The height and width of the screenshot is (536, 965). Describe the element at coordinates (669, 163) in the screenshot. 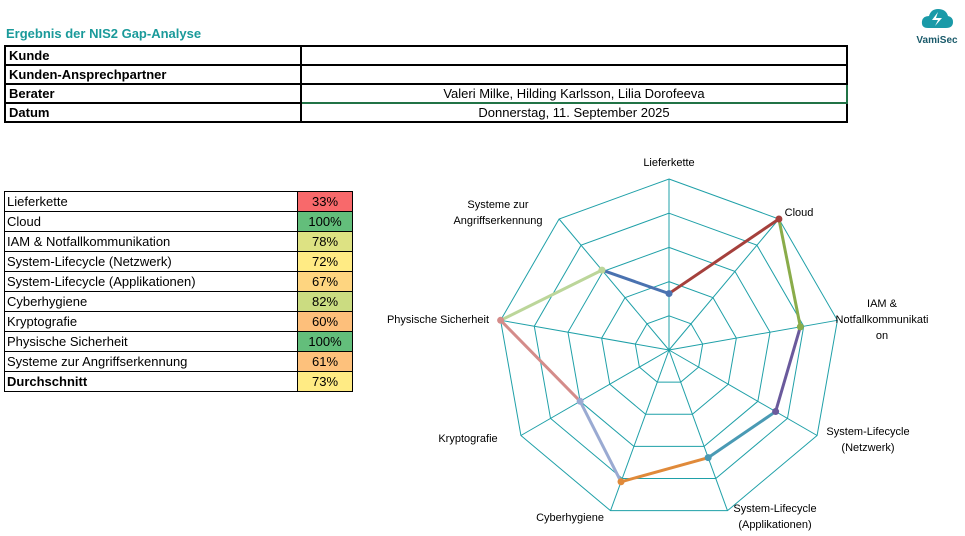

I see `axis-label: Lieferkette` at that location.